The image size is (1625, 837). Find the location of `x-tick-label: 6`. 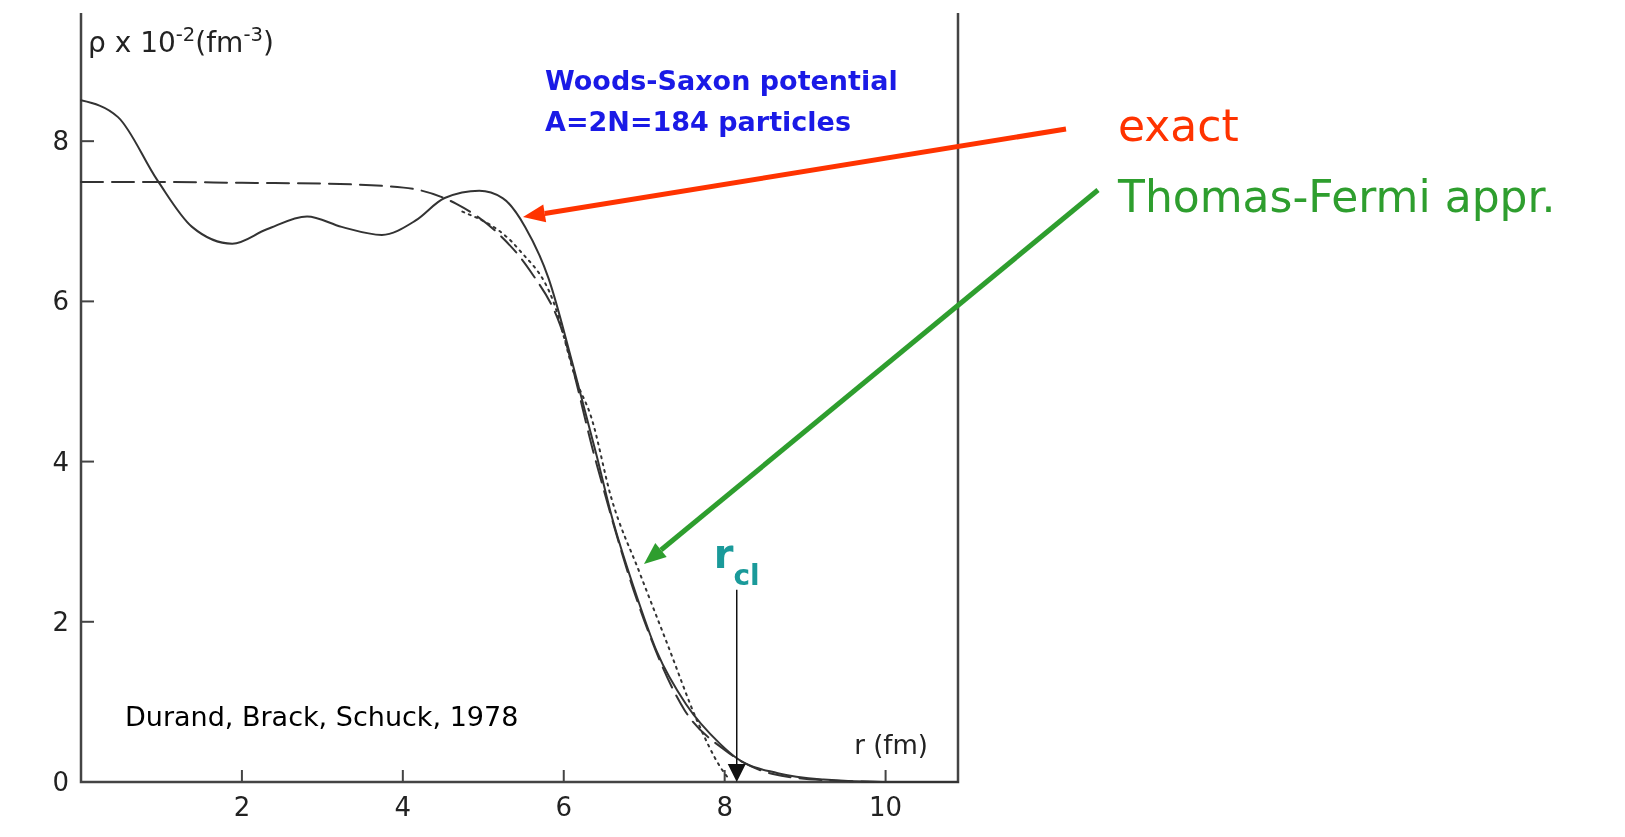

x-tick-label: 6 is located at coordinates (564, 807).